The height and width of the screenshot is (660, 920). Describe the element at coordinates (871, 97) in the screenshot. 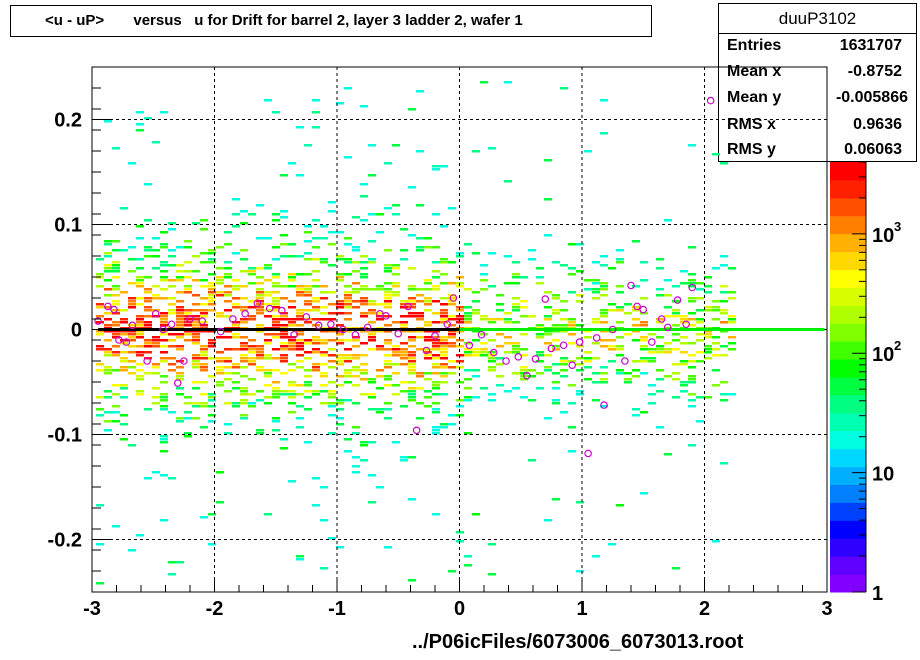

I see `stats-value: -0.005866` at that location.